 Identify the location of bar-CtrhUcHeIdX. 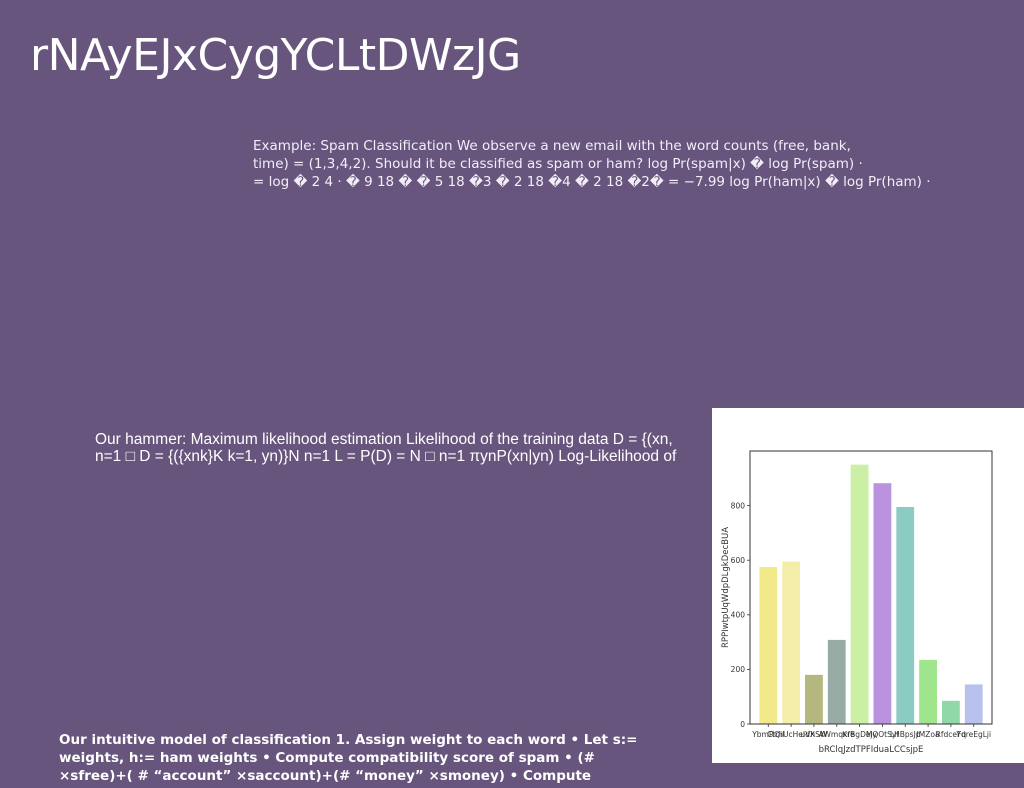
(791, 642).